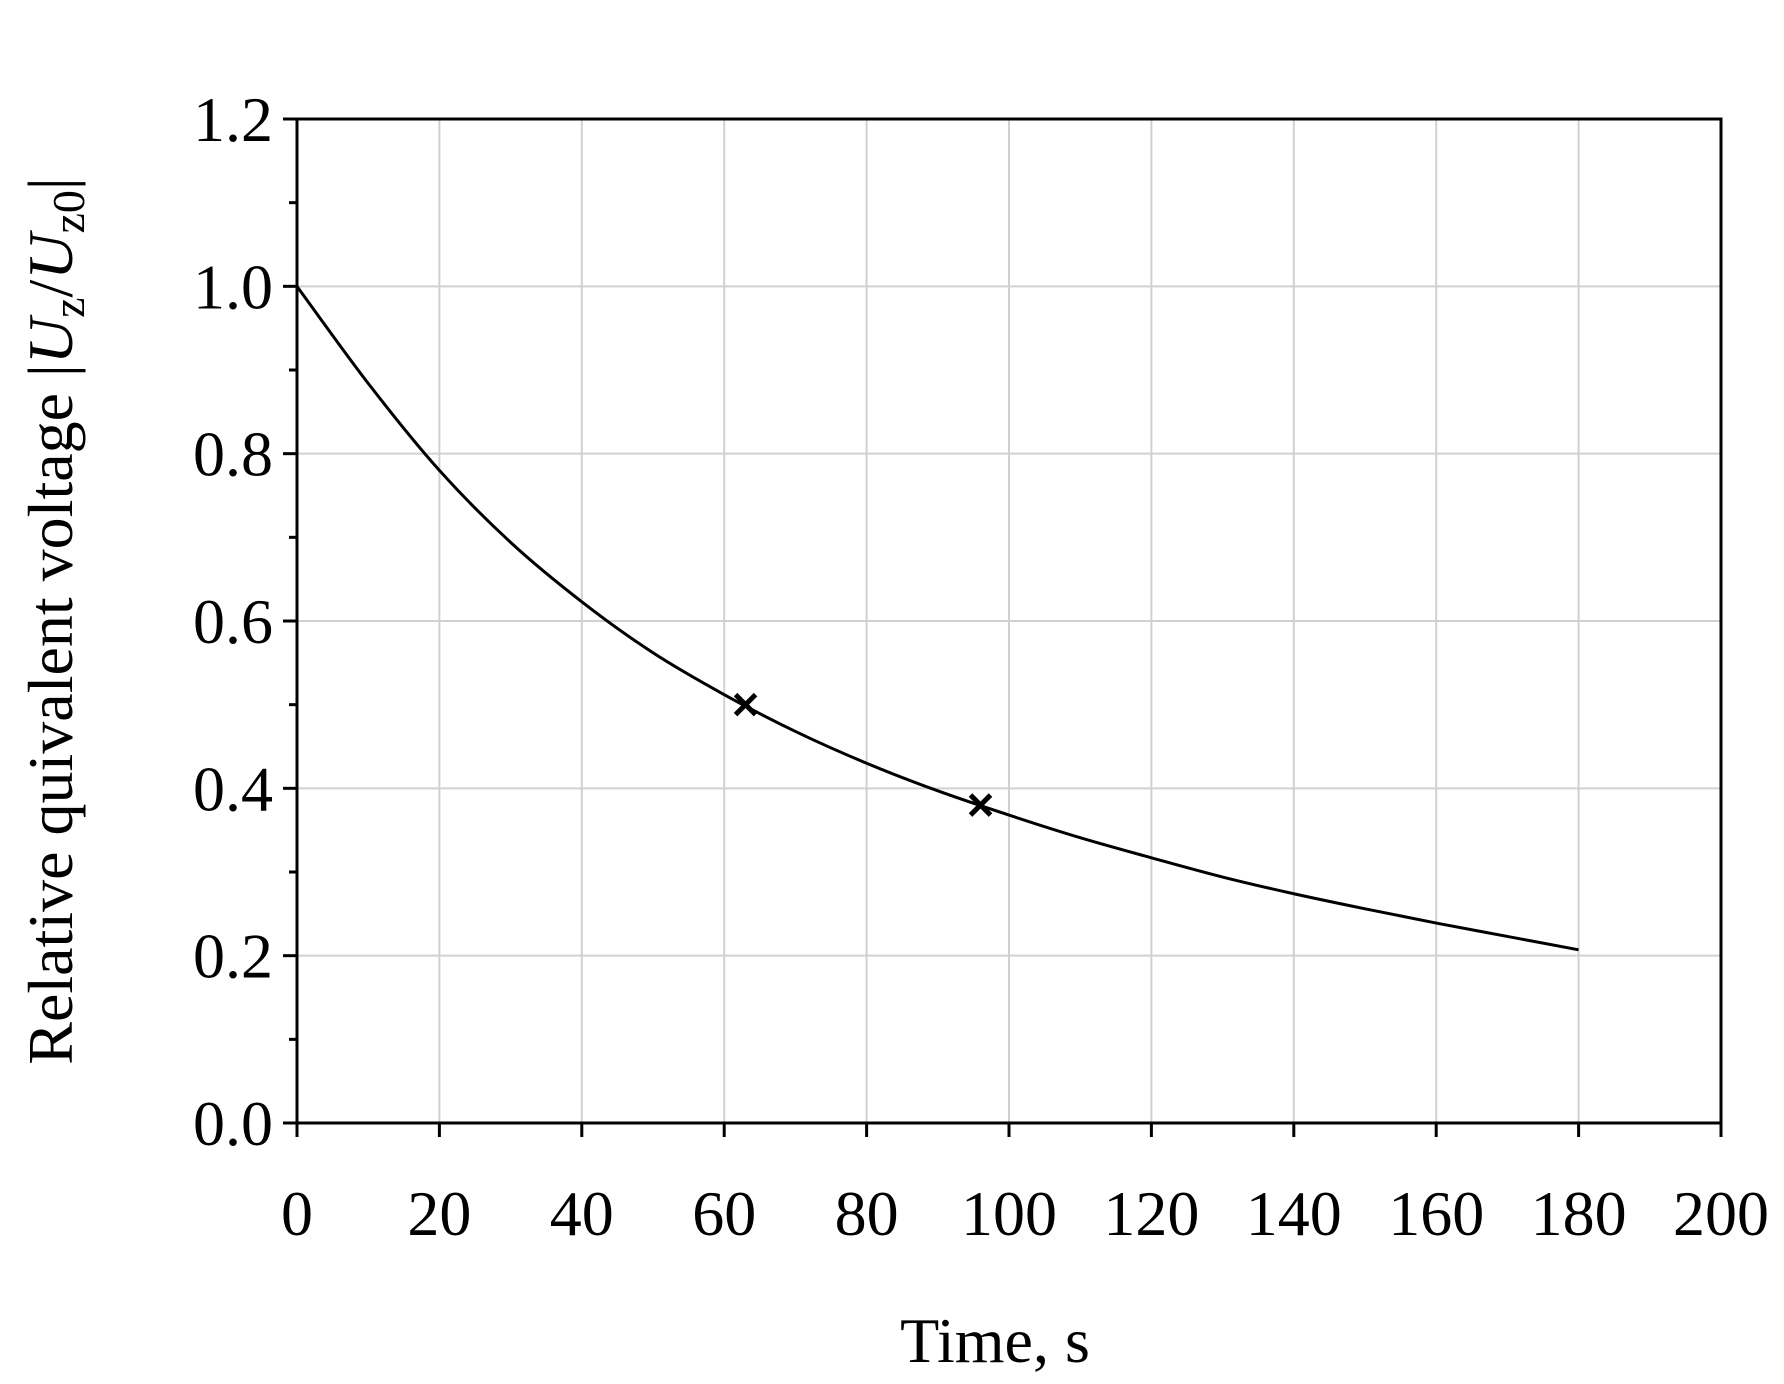  What do you see at coordinates (50, 183) in the screenshot?
I see `y-axis-title-suffix: |` at bounding box center [50, 183].